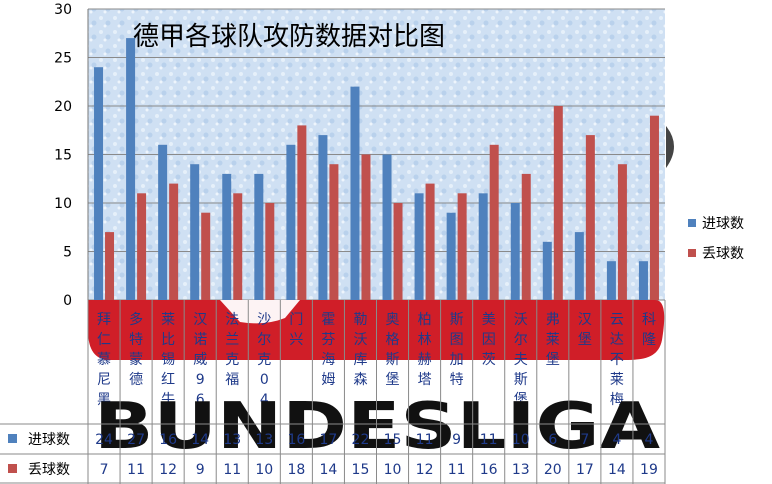 The width and height of the screenshot is (772, 484). Describe the element at coordinates (63, 59) in the screenshot. I see `y-tick-label: 25` at that location.